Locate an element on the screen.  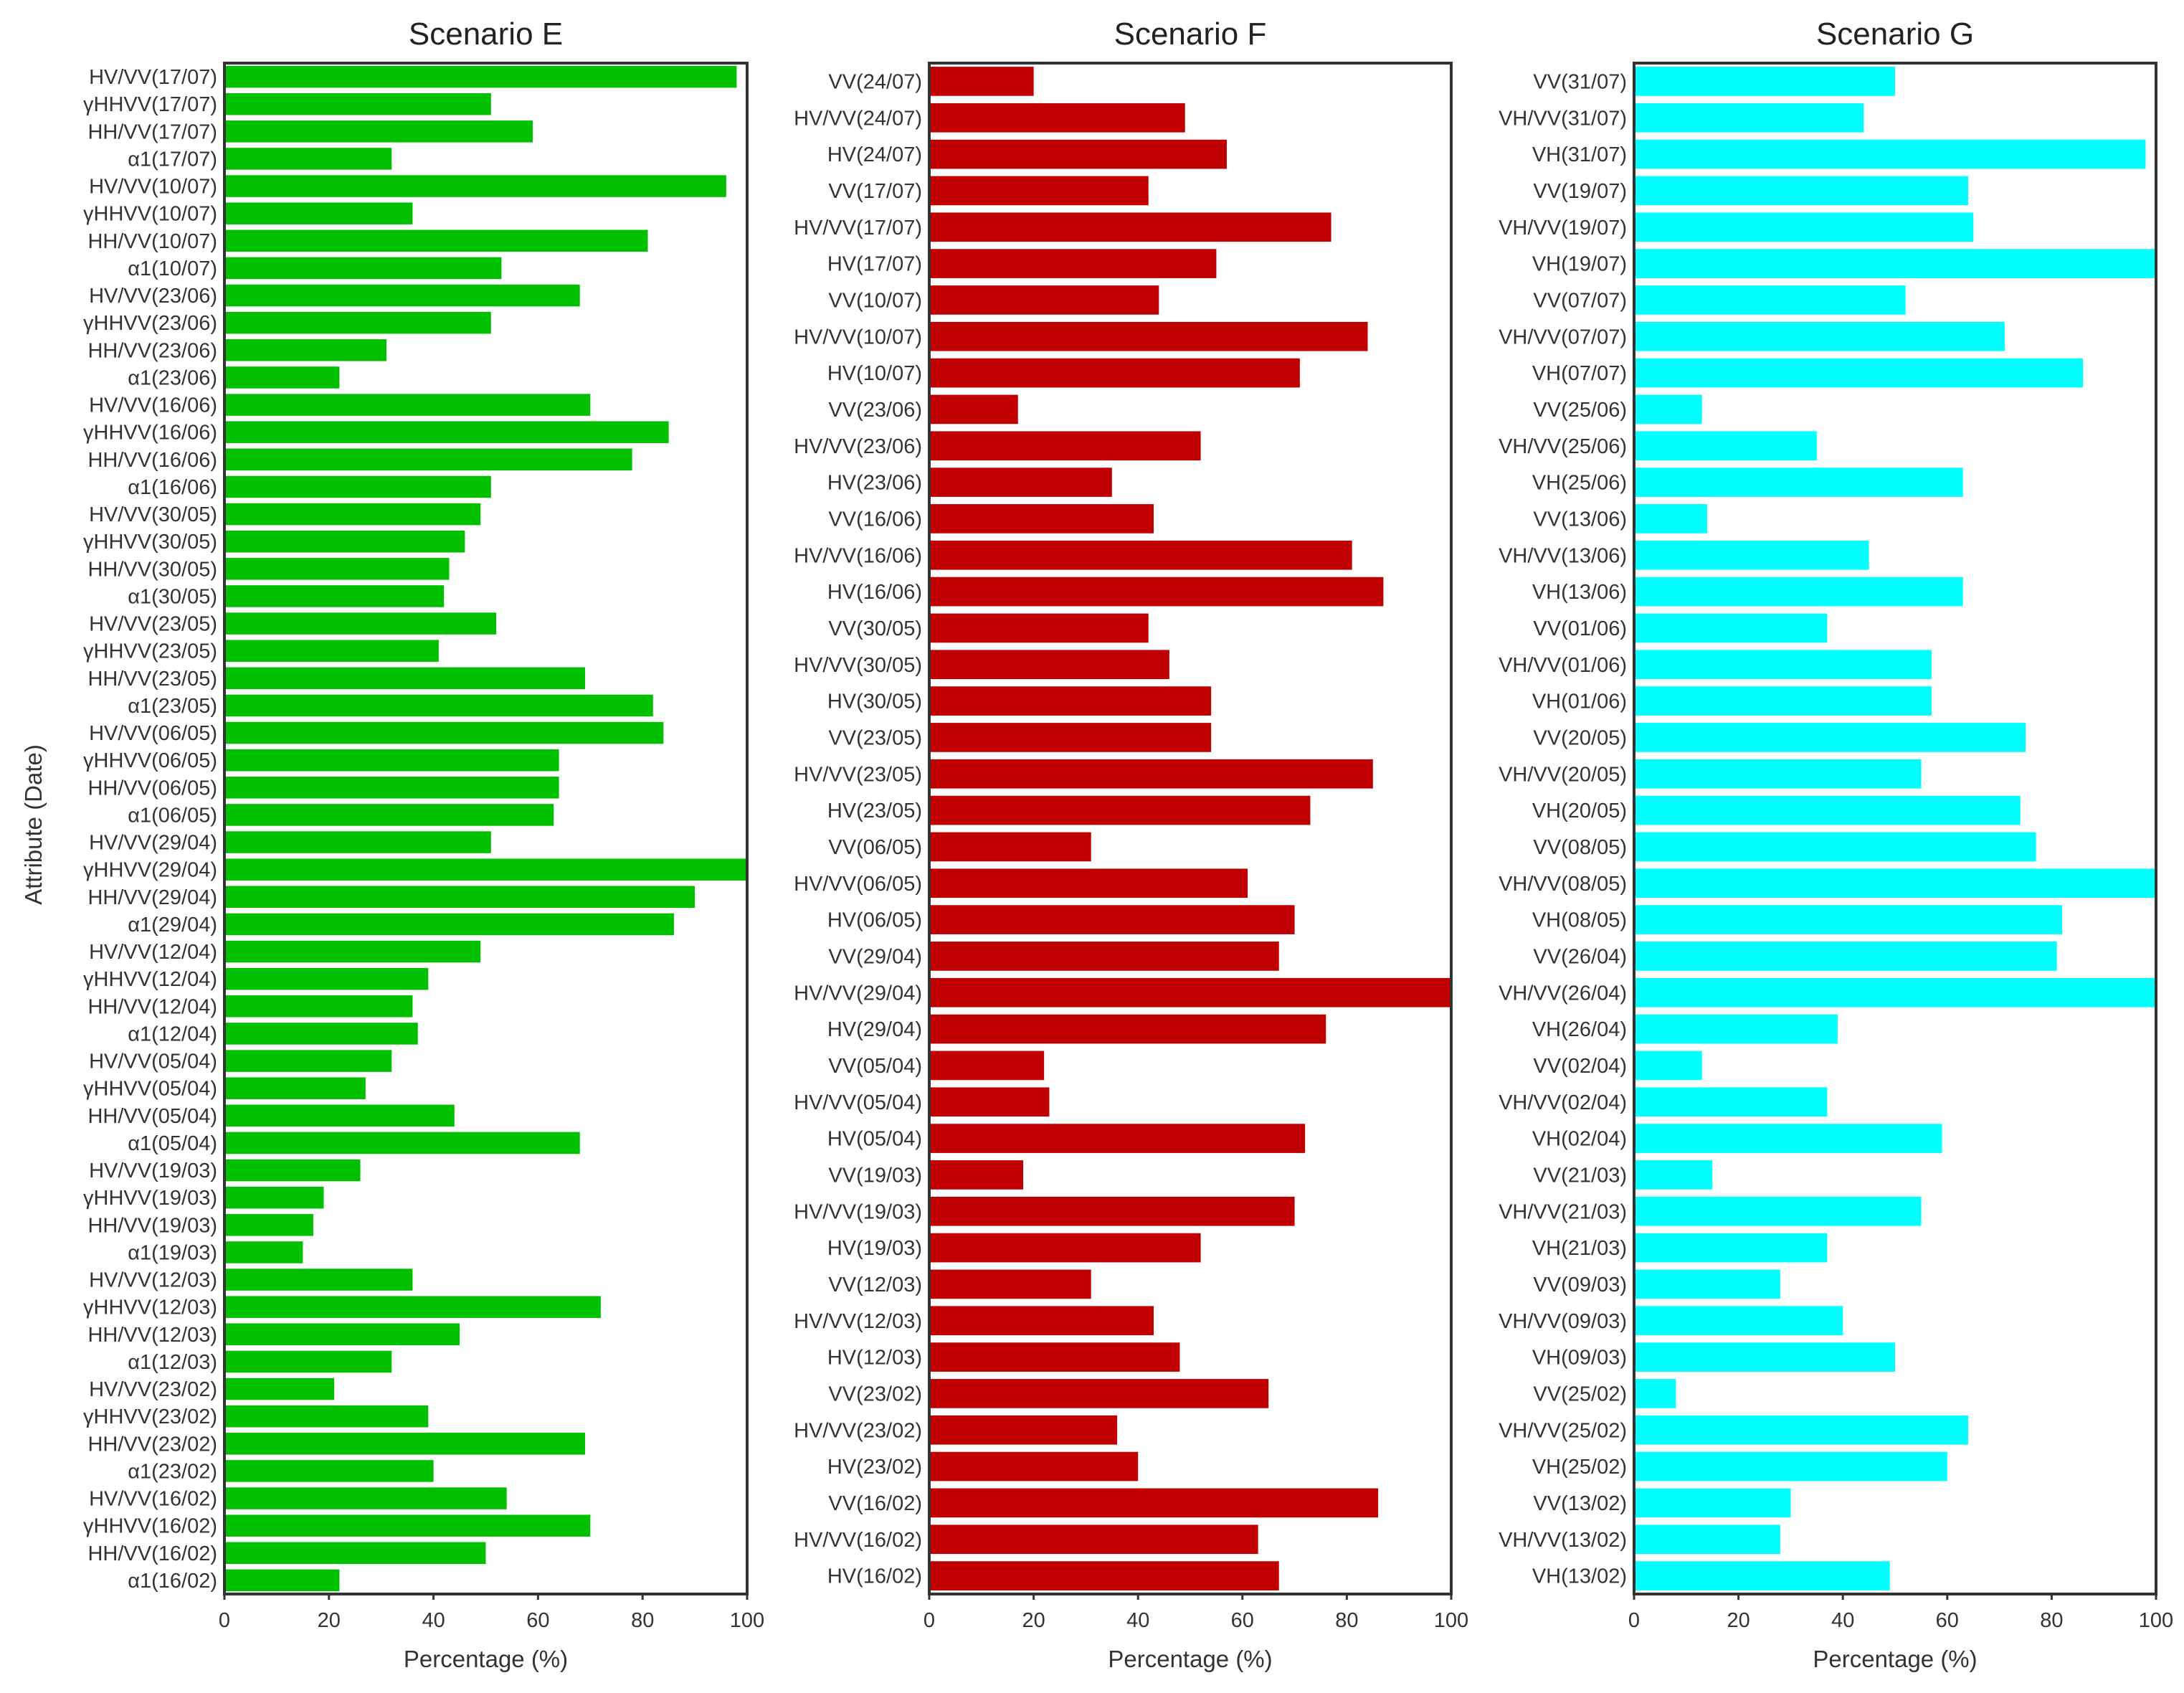
category-label: α1(05/04) is located at coordinates (172, 1143).